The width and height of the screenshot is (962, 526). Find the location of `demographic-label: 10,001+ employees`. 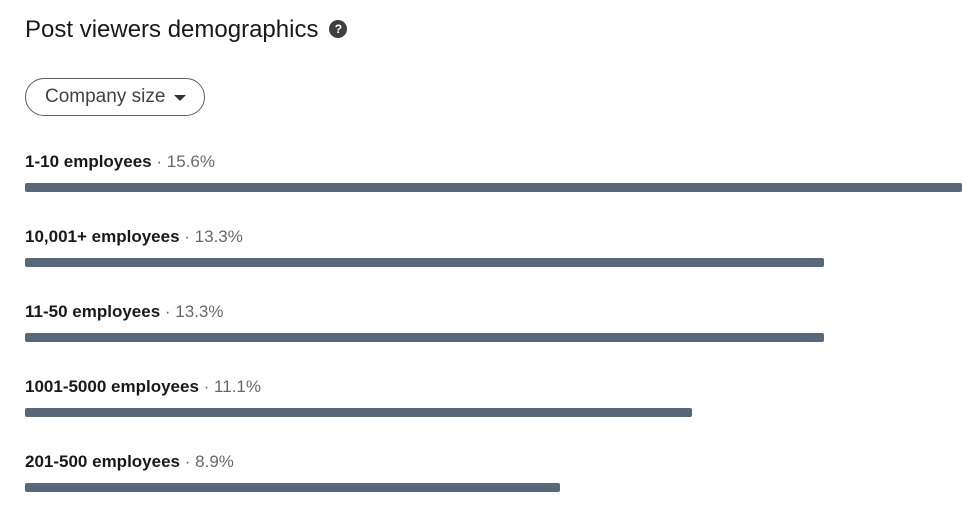

demographic-label: 10,001+ employees is located at coordinates (102, 236).